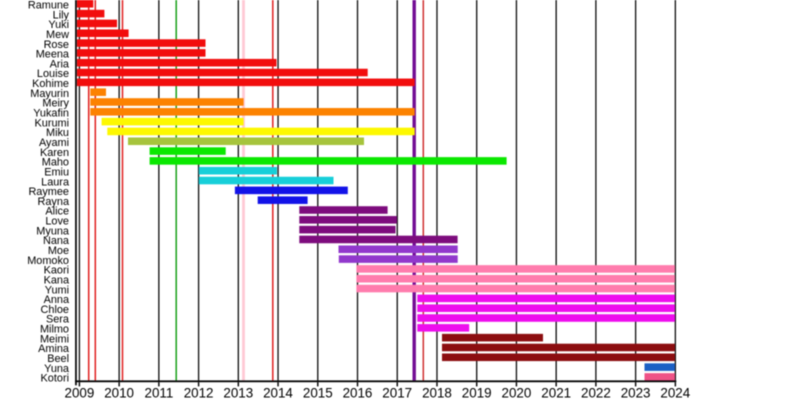 Image resolution: width=800 pixels, height=400 pixels. I want to click on svg-text: 2019, so click(477, 393).